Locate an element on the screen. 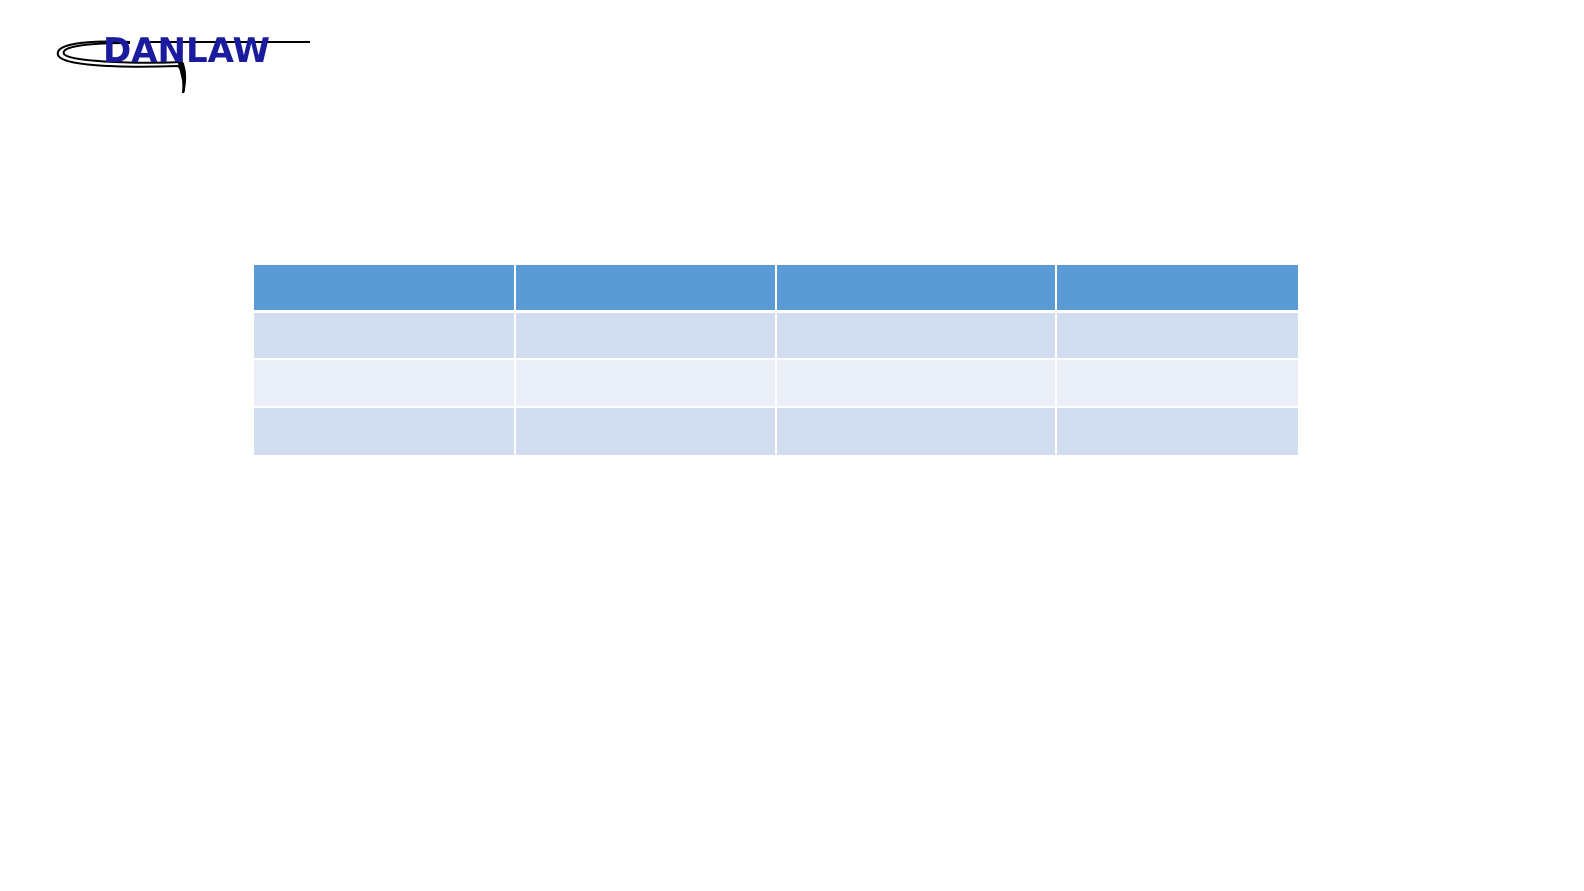 The height and width of the screenshot is (891, 1584). table-header is located at coordinates (776, 287).